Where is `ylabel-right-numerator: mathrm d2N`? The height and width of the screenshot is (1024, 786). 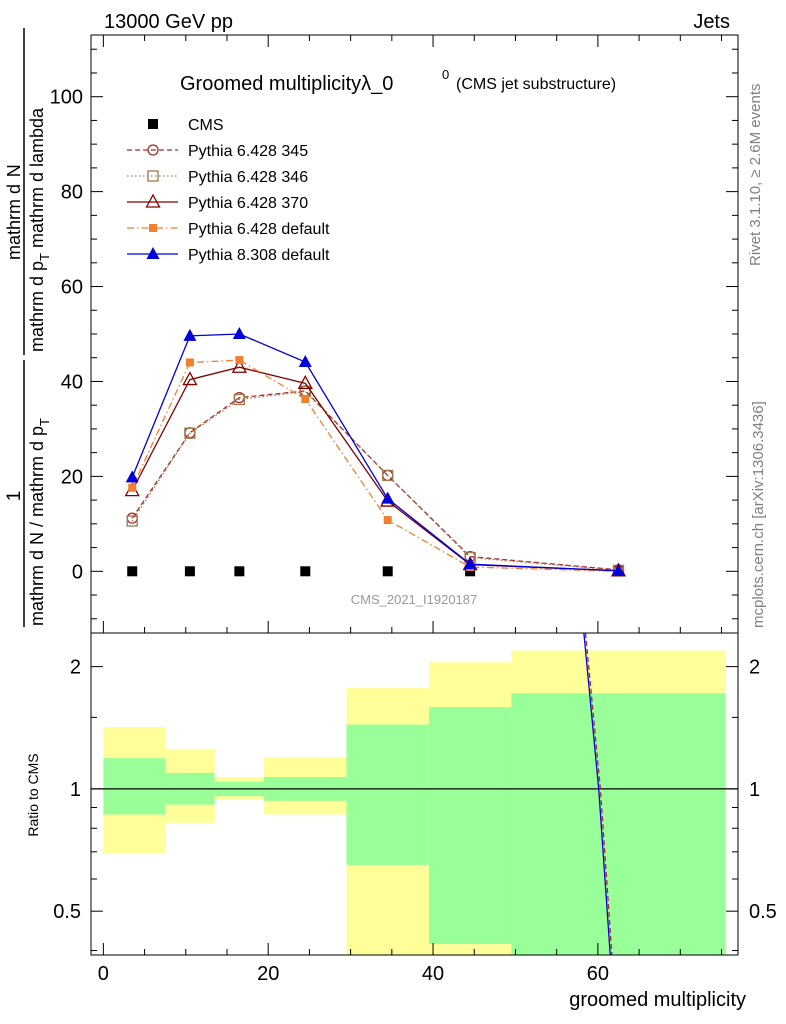
ylabel-right-numerator: mathrm d2N is located at coordinates (12, 212).